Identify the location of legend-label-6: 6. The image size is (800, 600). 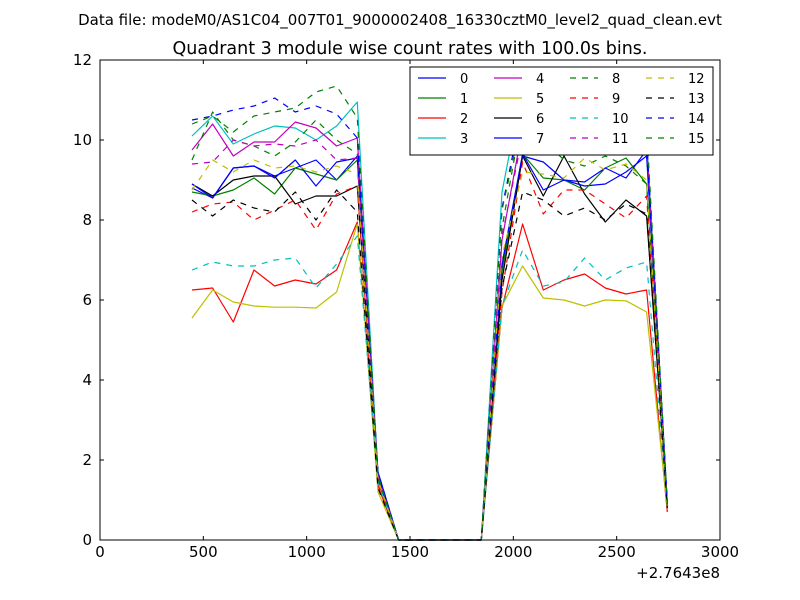
(540, 119).